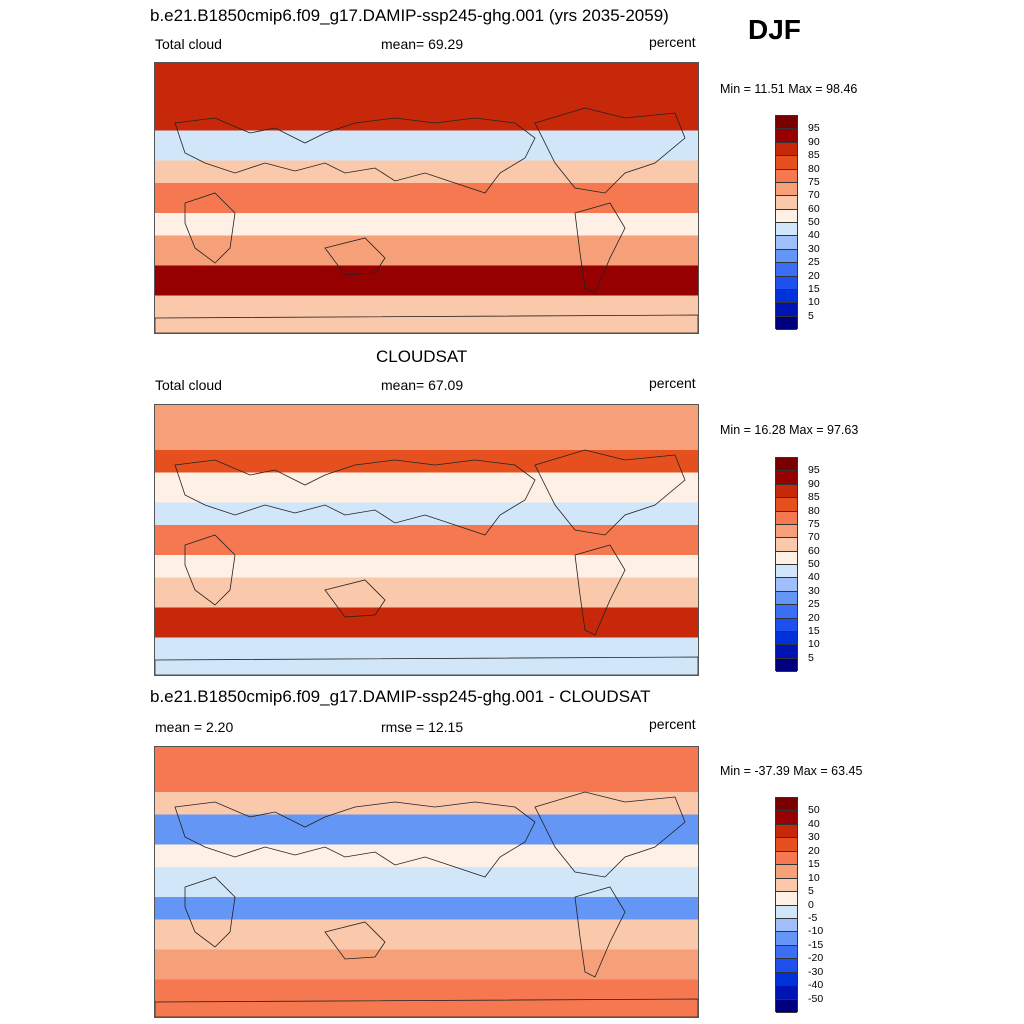 The image size is (1024, 1024). What do you see at coordinates (672, 724) in the screenshot?
I see `panel-3-units: percent` at bounding box center [672, 724].